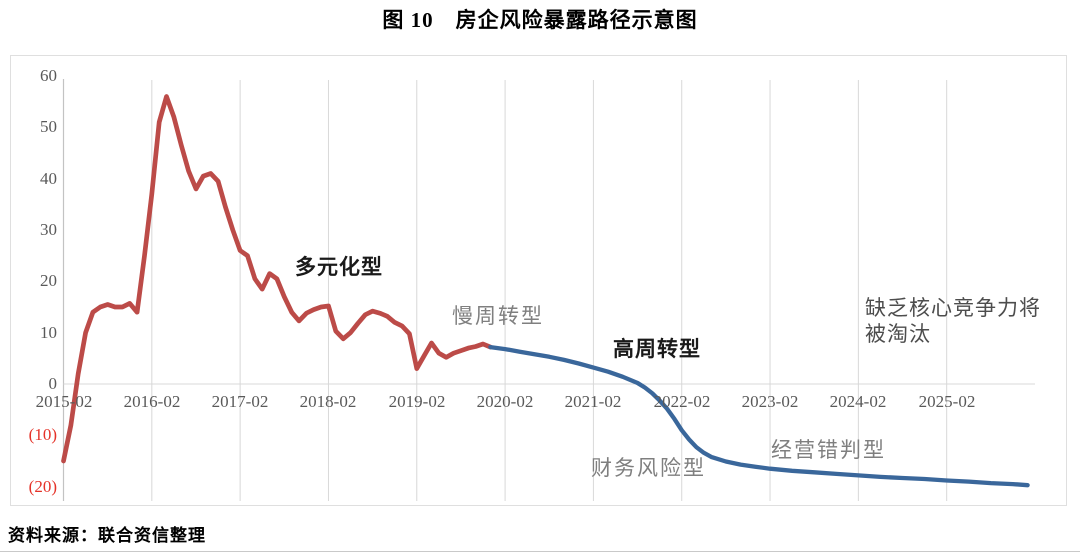  Describe the element at coordinates (953, 321) in the screenshot. I see `chart-annotation-que-fa-jing-zheng-li: 缺乏核心竞争力将 被淘汰` at that location.